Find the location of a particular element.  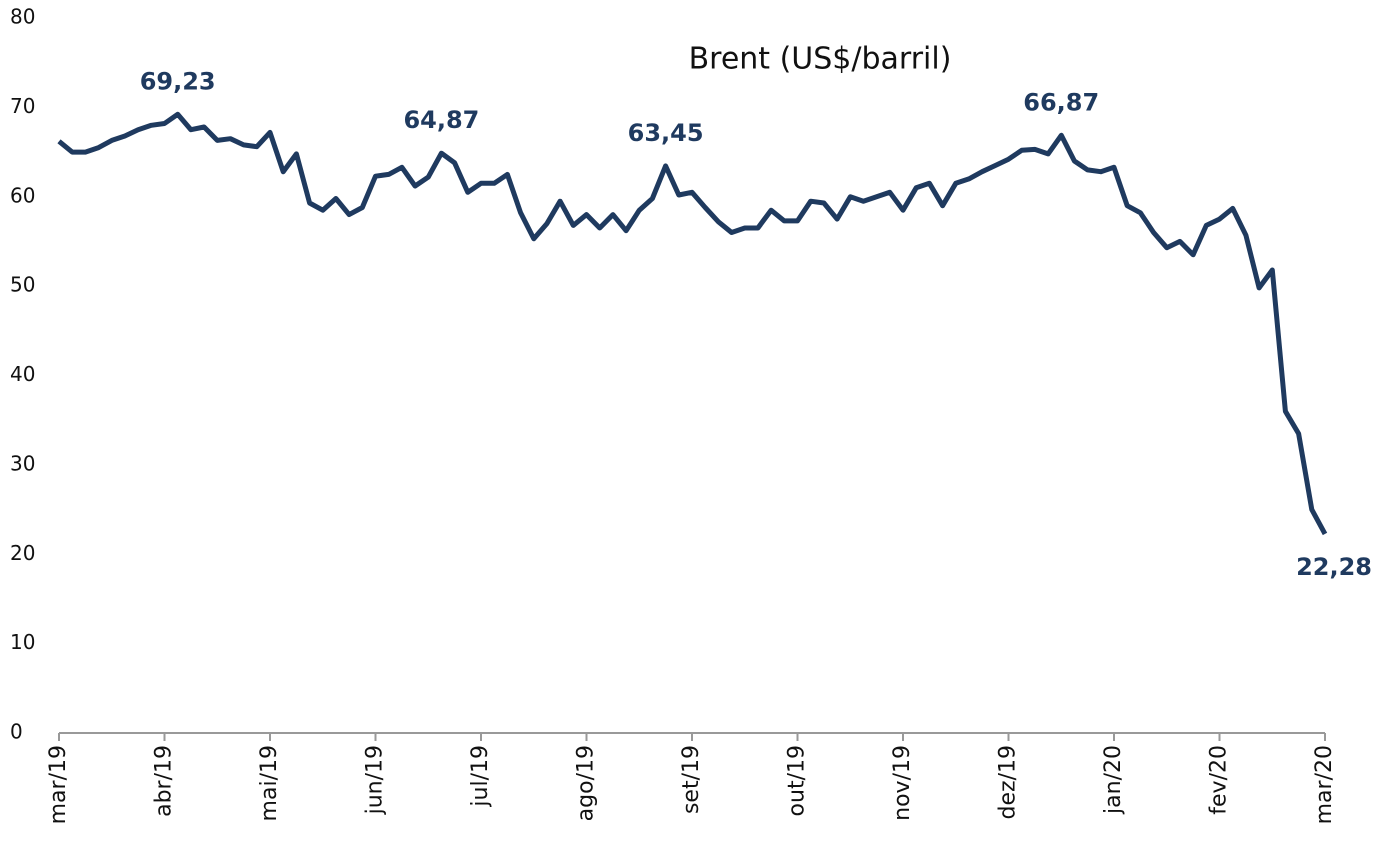

x-tick-label: mai/19 is located at coordinates (269, 783).